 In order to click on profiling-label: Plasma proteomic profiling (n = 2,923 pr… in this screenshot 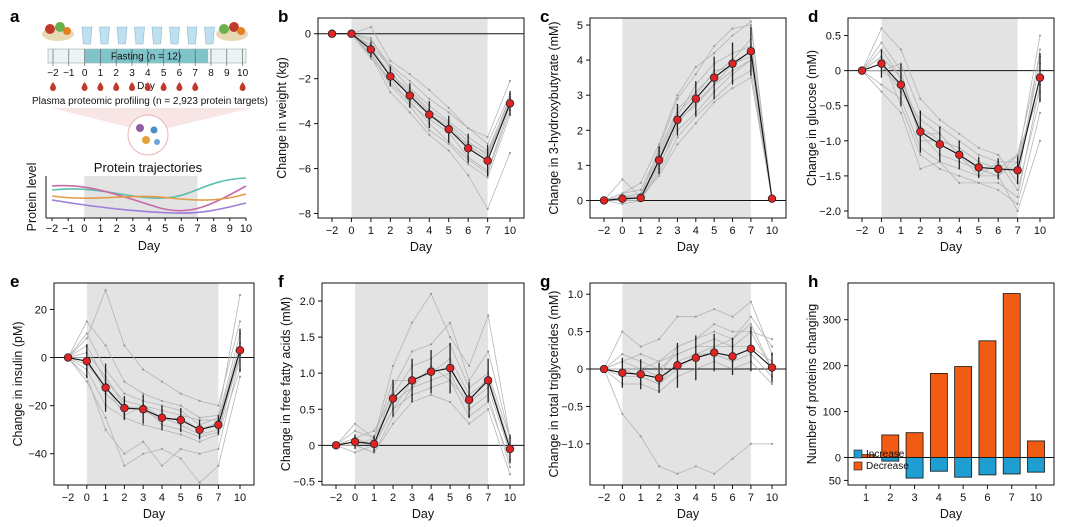, I will do `click(150, 101)`.